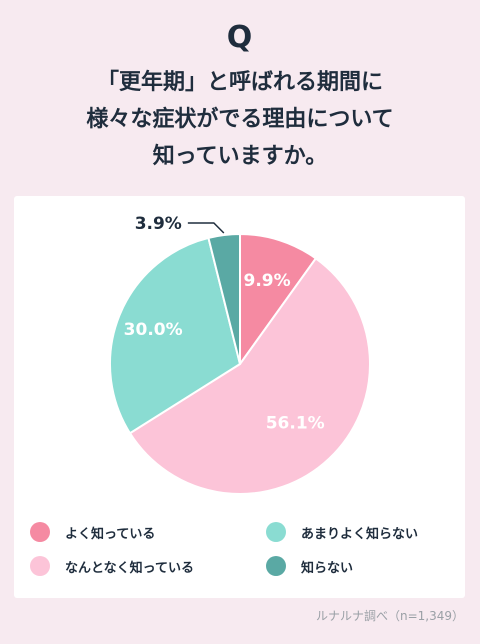 This screenshot has height=644, width=480. What do you see at coordinates (129, 568) in the screenshot?
I see `legend-label: なんとなく知っている` at bounding box center [129, 568].